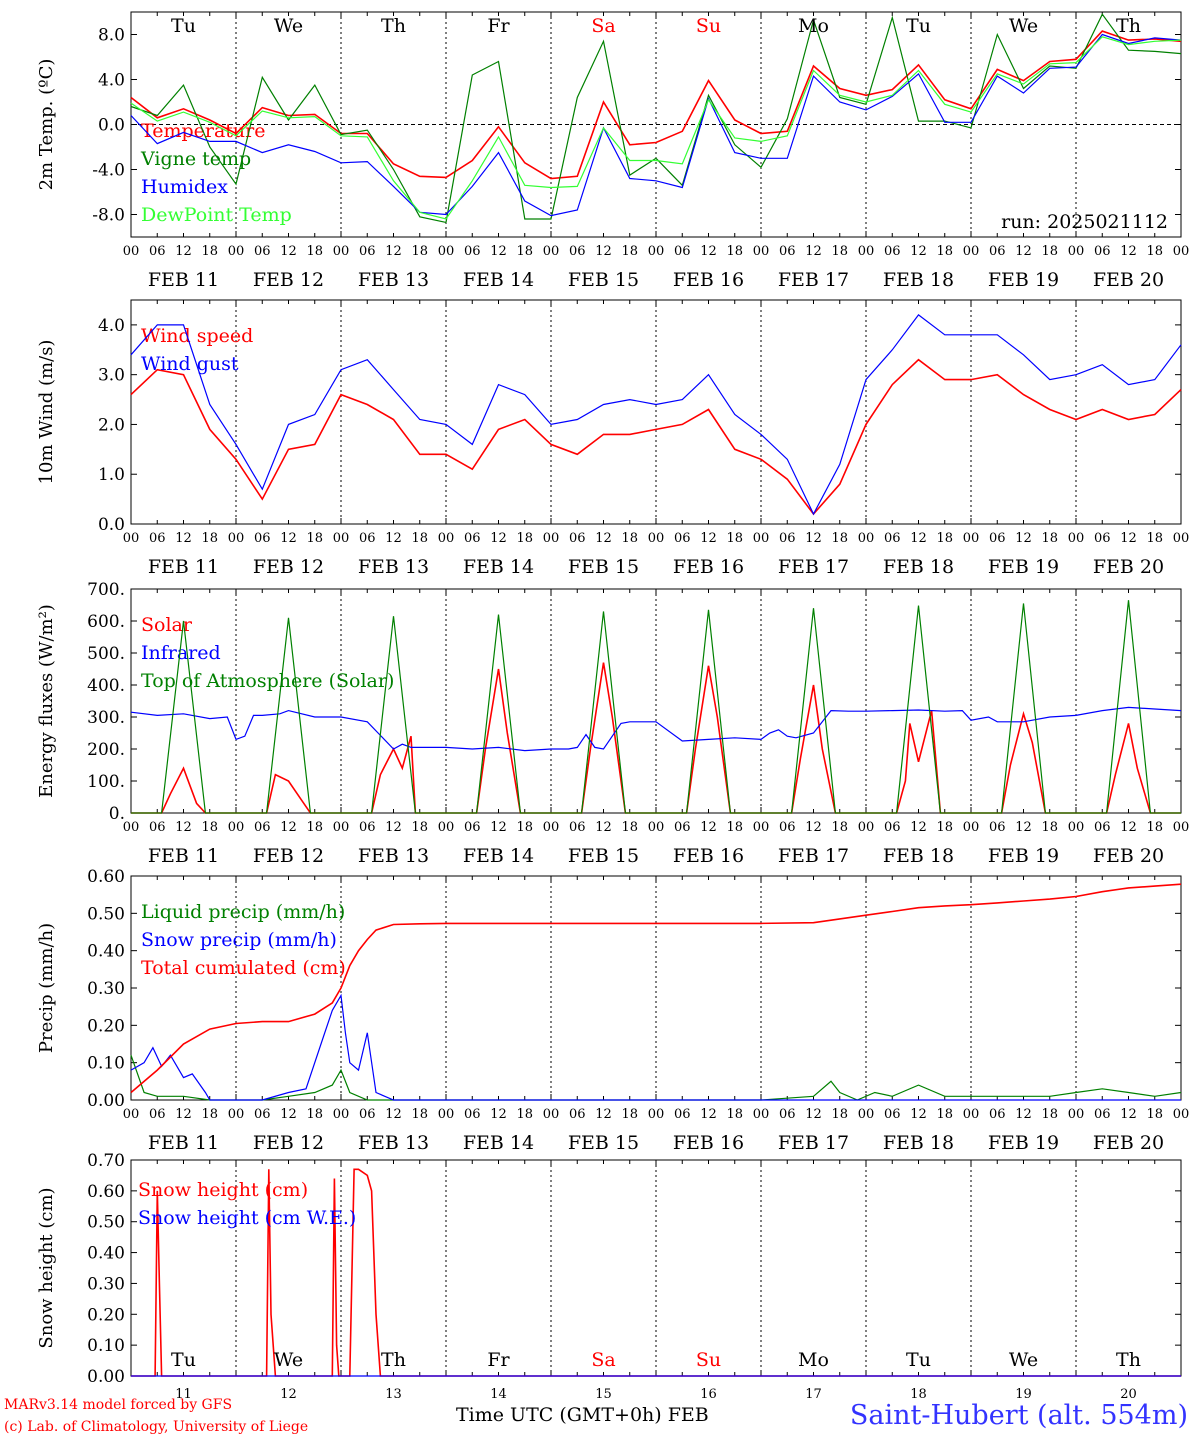  I want to click on y-tick-label: 0.00, so click(106, 1101).